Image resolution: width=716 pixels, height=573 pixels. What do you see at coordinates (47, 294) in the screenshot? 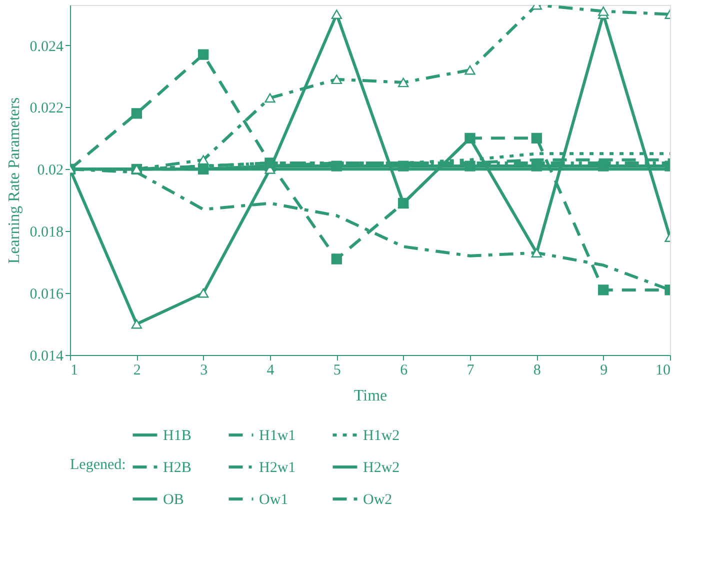
I see `y-tick-label: 0.016` at bounding box center [47, 294].